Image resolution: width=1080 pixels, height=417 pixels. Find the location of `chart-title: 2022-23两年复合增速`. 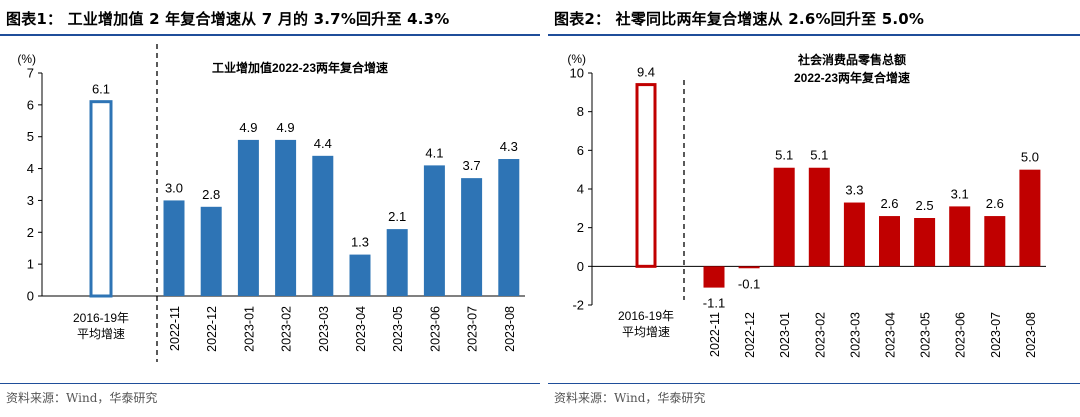

chart-title: 2022-23两年复合增速 is located at coordinates (852, 77).